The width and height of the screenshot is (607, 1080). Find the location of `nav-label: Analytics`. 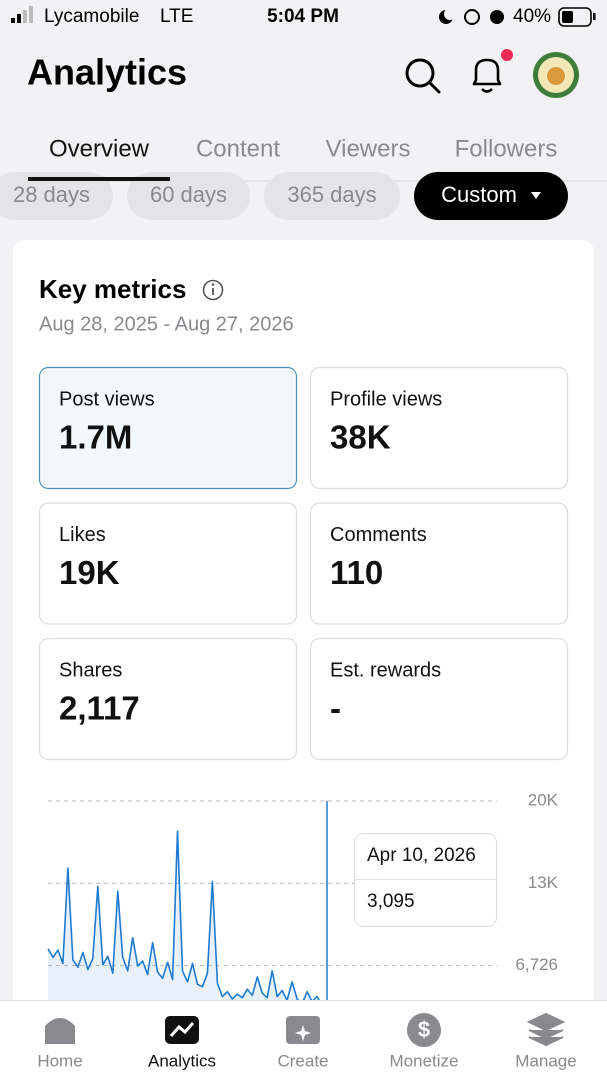

nav-label: Analytics is located at coordinates (182, 1060).